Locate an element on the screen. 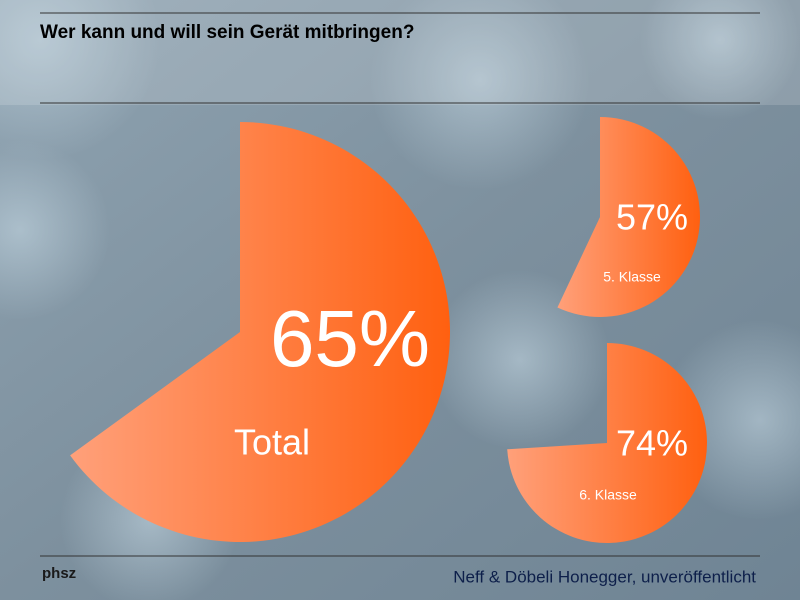 The image size is (800, 600). source: Neff & Döbeli Honegger, unveröffentlicht is located at coordinates (604, 576).